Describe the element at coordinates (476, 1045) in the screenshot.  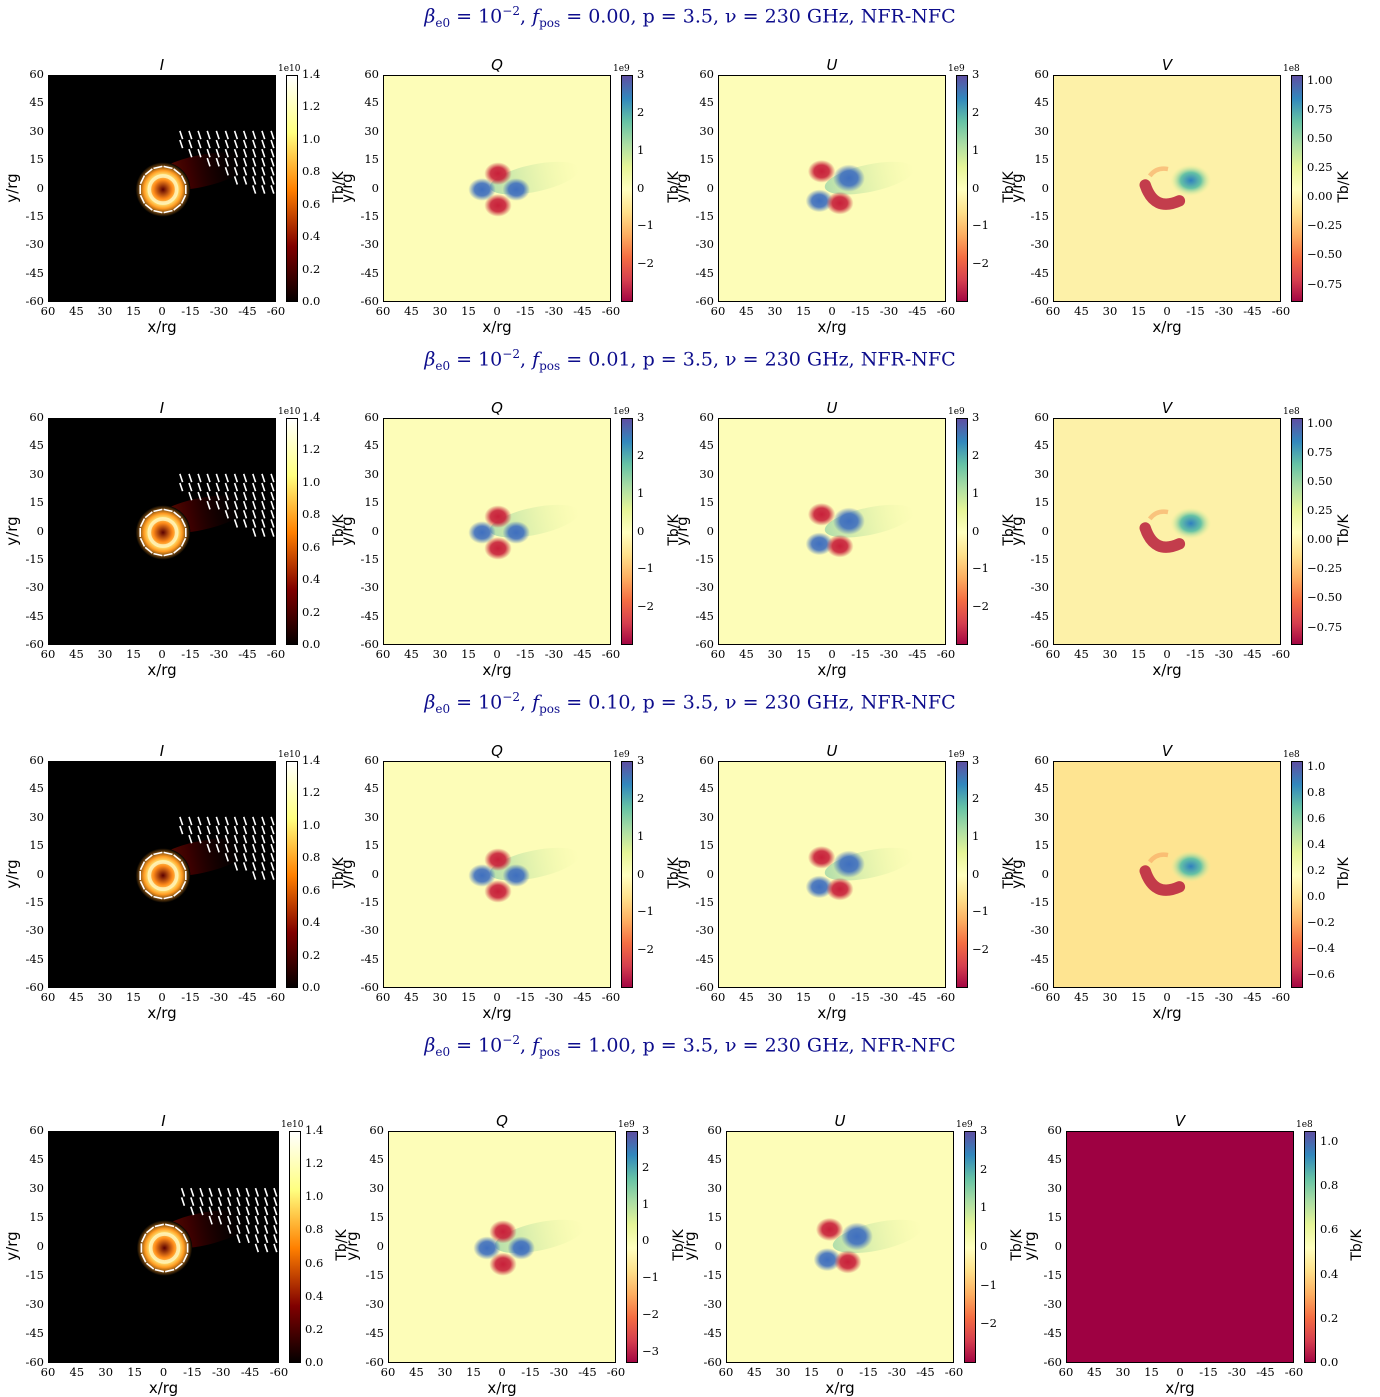
I see `title-eq: = 10` at that location.